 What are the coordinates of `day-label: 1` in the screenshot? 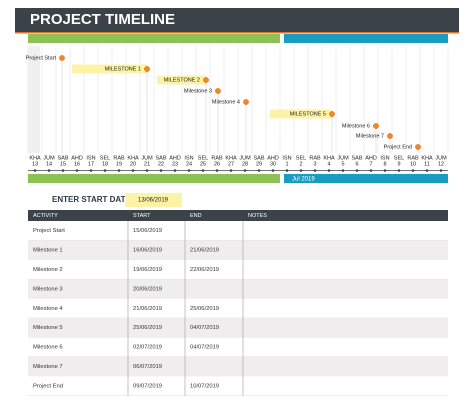 It's located at (286, 164).